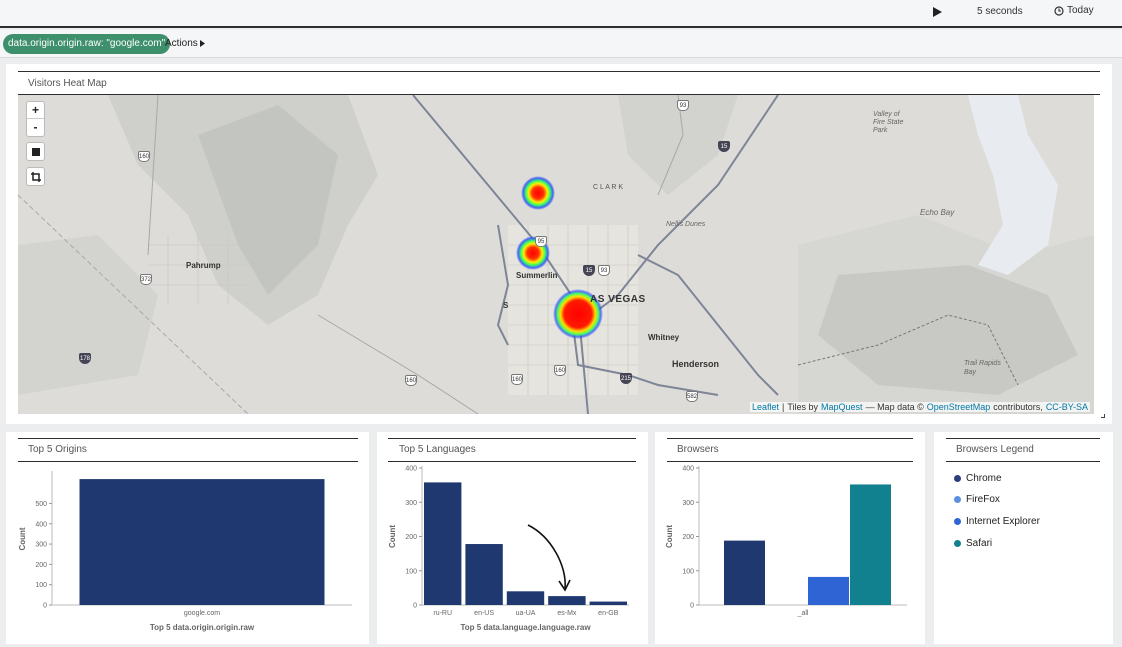  Describe the element at coordinates (686, 224) in the screenshot. I see `map-label-nellis-dunes: Nellis Dunes` at that location.